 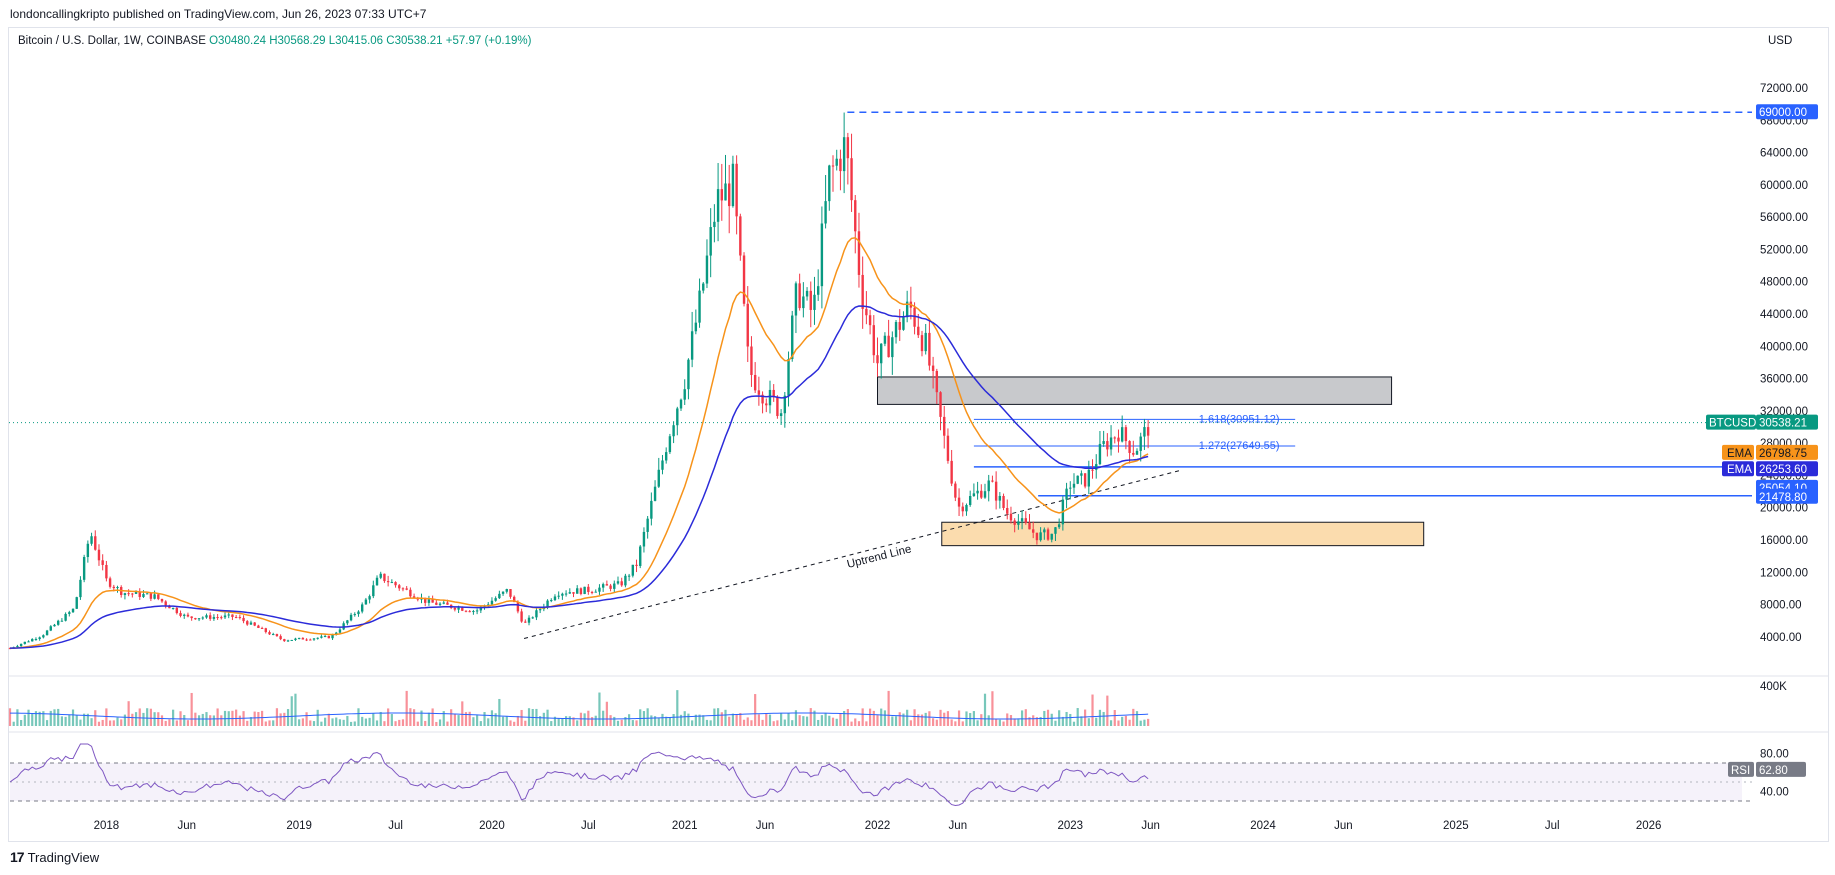 What do you see at coordinates (1739, 454) in the screenshot?
I see `ema-fast-tag-label: EMA` at bounding box center [1739, 454].